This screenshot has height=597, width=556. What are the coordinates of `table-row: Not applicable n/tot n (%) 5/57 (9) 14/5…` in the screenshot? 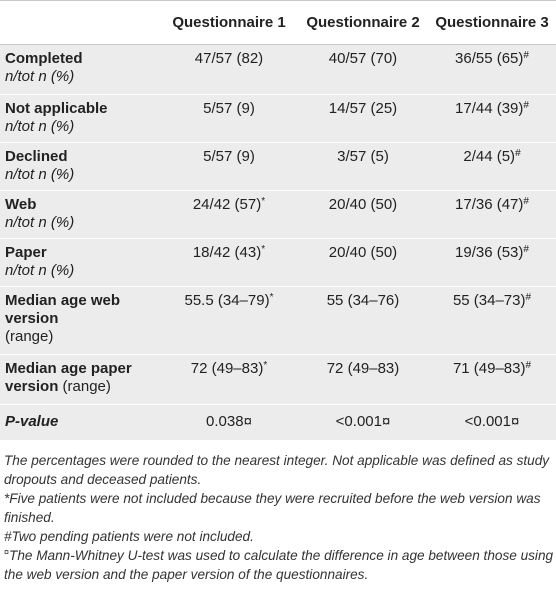 It's located at (278, 118).